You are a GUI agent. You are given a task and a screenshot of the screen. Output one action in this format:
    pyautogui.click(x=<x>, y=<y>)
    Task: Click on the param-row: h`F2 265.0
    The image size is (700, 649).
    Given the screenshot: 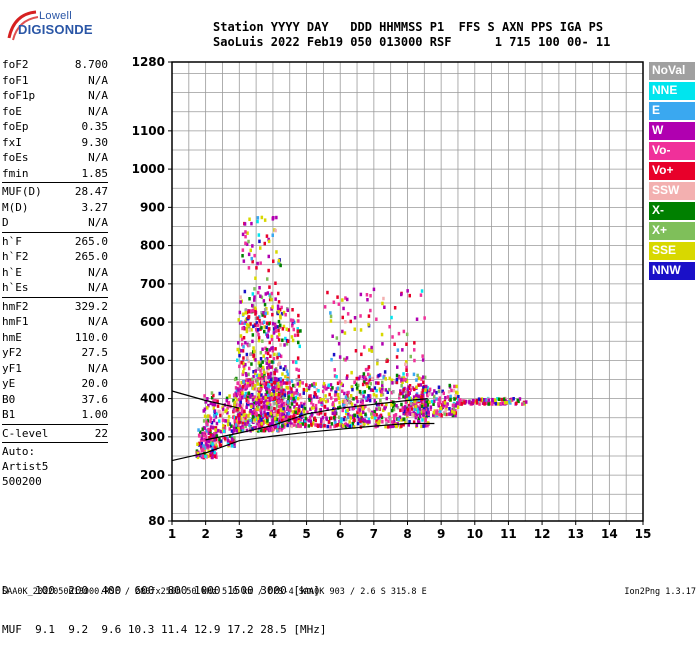 What is the action you would take?
    pyautogui.click(x=55, y=257)
    